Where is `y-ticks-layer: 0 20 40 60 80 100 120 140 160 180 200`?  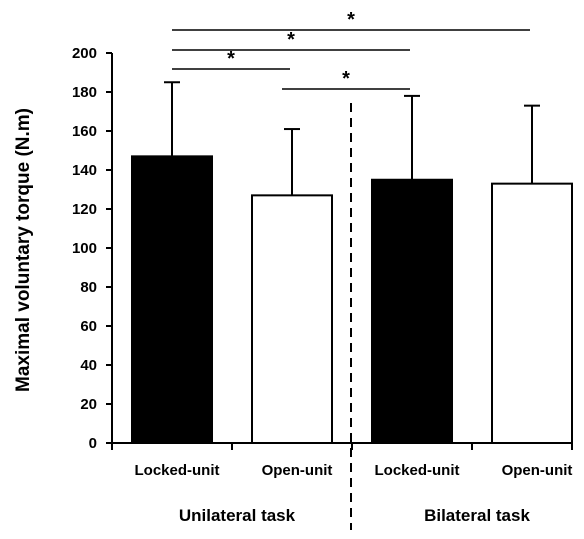
y-ticks-layer: 0 20 40 60 80 100 120 140 160 180 200 is located at coordinates (92, 248).